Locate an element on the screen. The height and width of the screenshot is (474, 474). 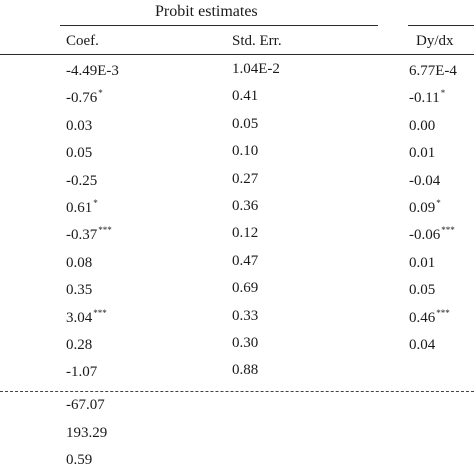
column-header-rule is located at coordinates (237, 54).